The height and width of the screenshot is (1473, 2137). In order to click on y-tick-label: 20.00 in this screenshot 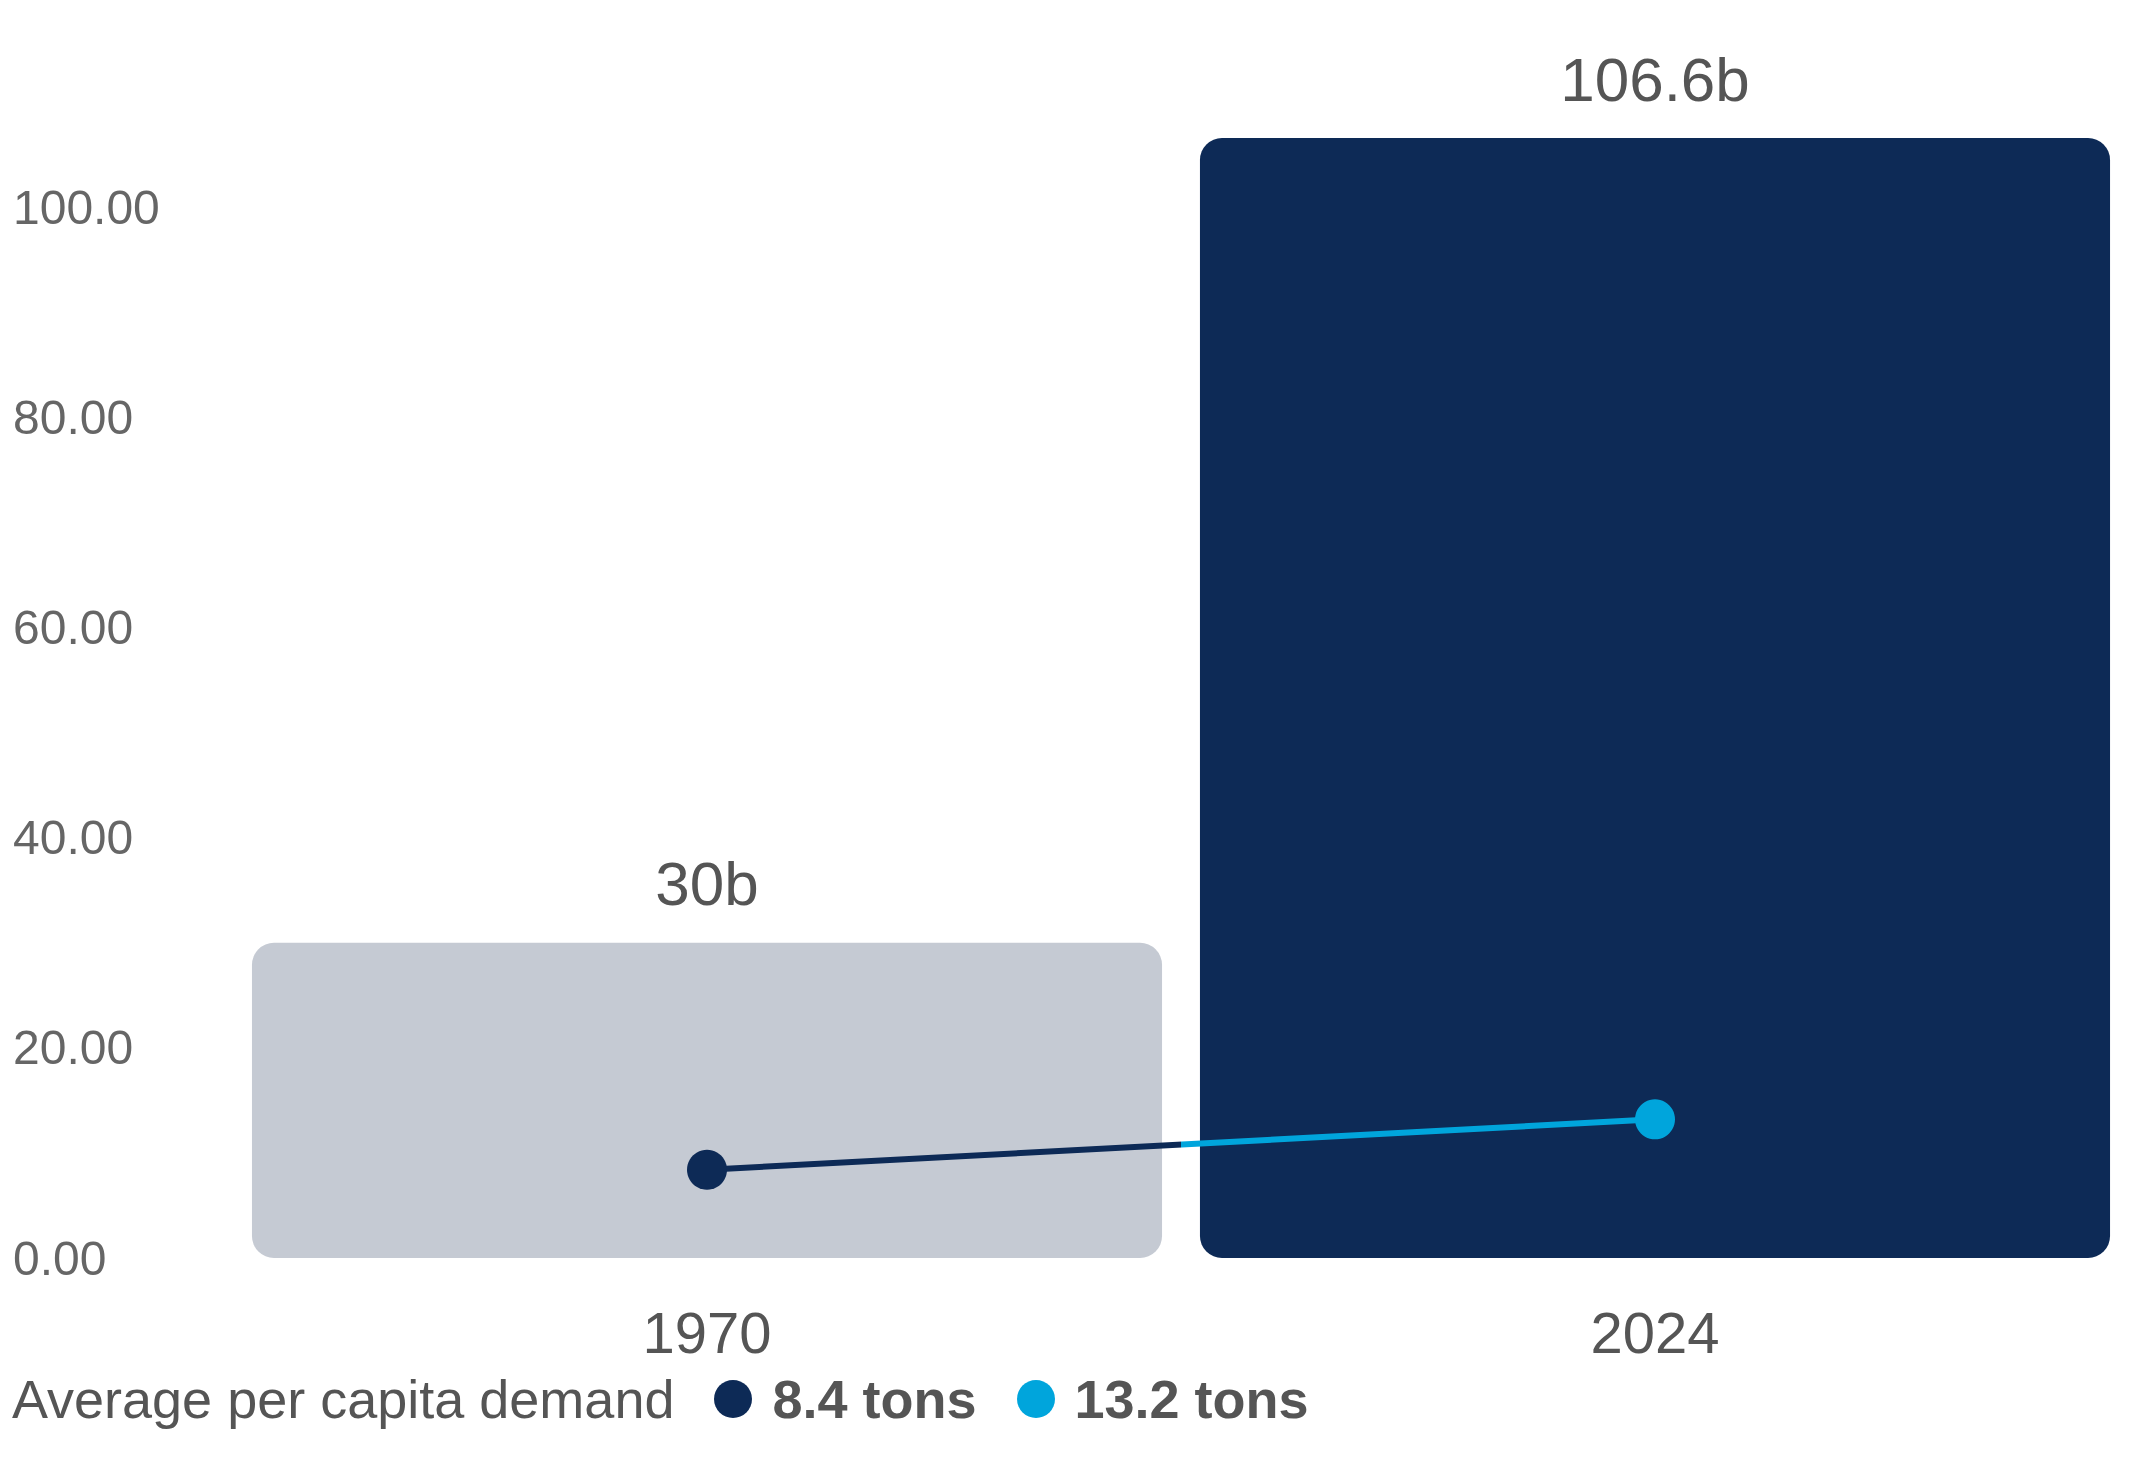, I will do `click(73, 1048)`.